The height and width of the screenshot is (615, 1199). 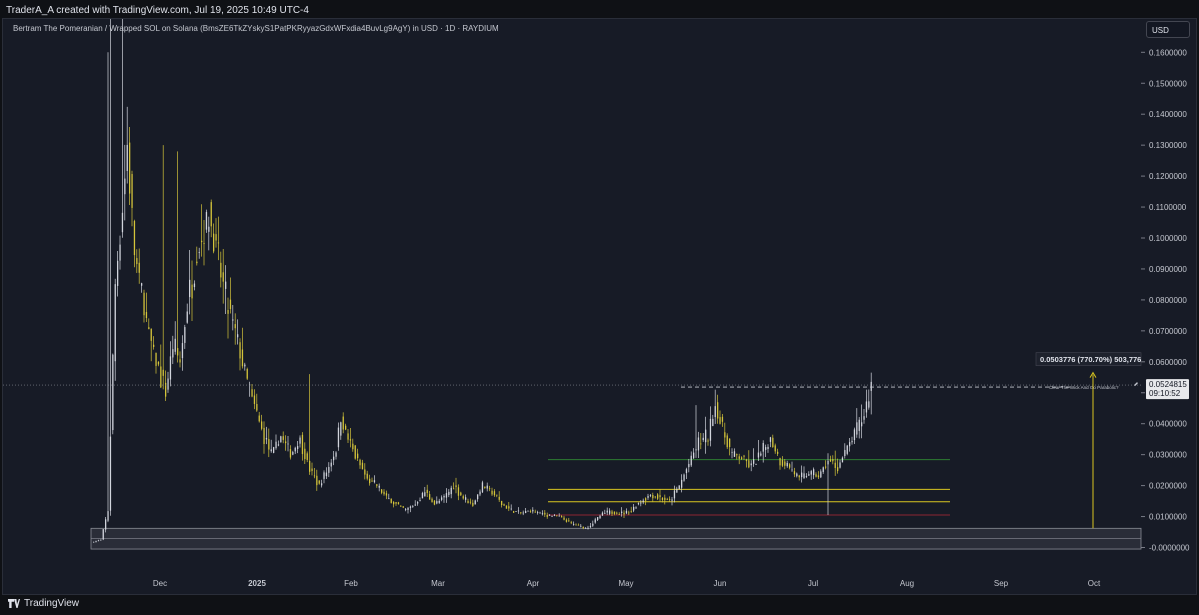 I want to click on y-axis-tick-label: 0.0100000, so click(x=1168, y=517).